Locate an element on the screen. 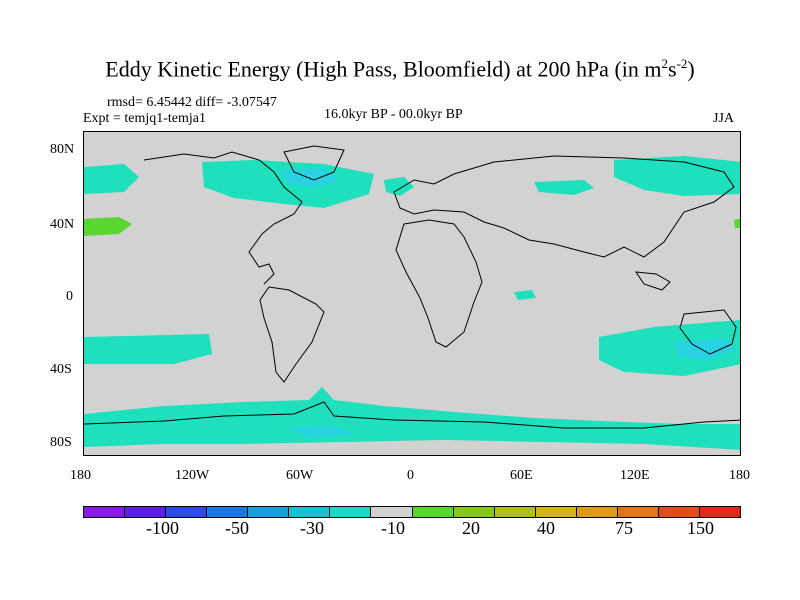  coast-antarctica is located at coordinates (412, 415).